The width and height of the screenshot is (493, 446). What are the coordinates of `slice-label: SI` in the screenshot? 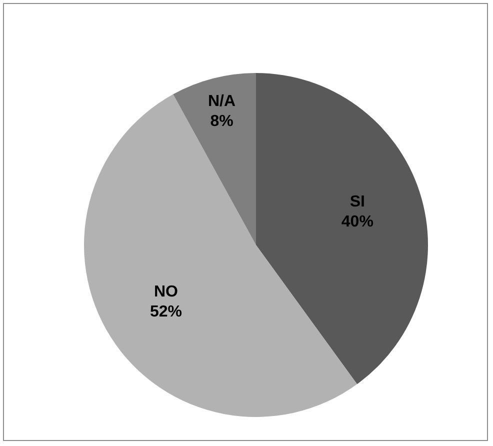 It's located at (357, 201).